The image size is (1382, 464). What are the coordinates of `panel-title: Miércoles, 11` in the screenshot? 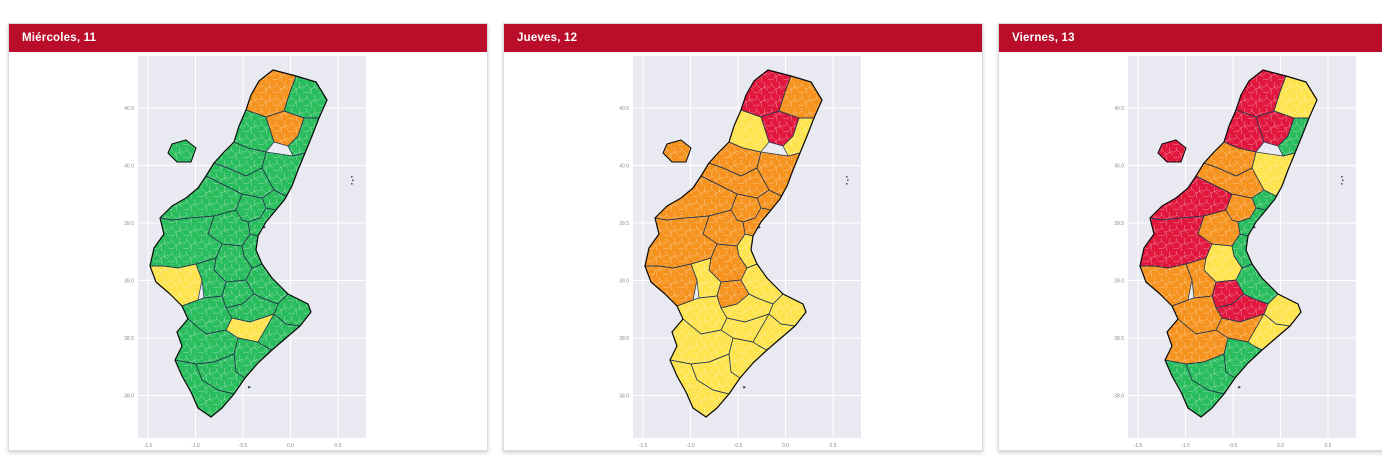 It's located at (59, 38).